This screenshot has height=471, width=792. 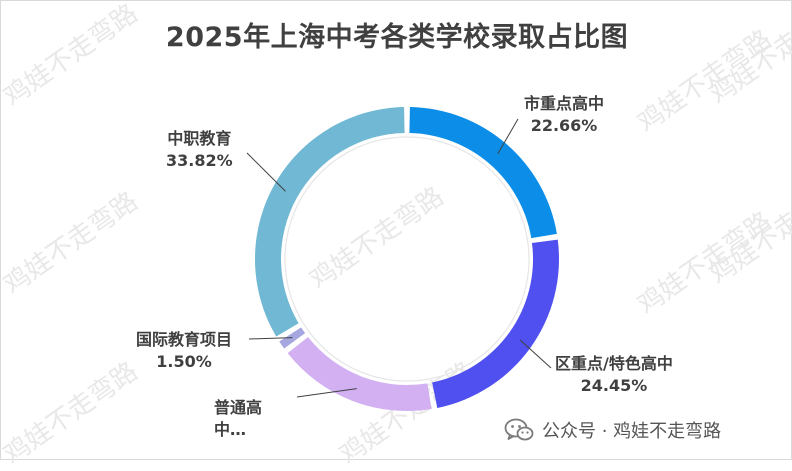 What do you see at coordinates (614, 375) in the screenshot?
I see `label-district-key: 区重点/特色高中 24.45%` at bounding box center [614, 375].